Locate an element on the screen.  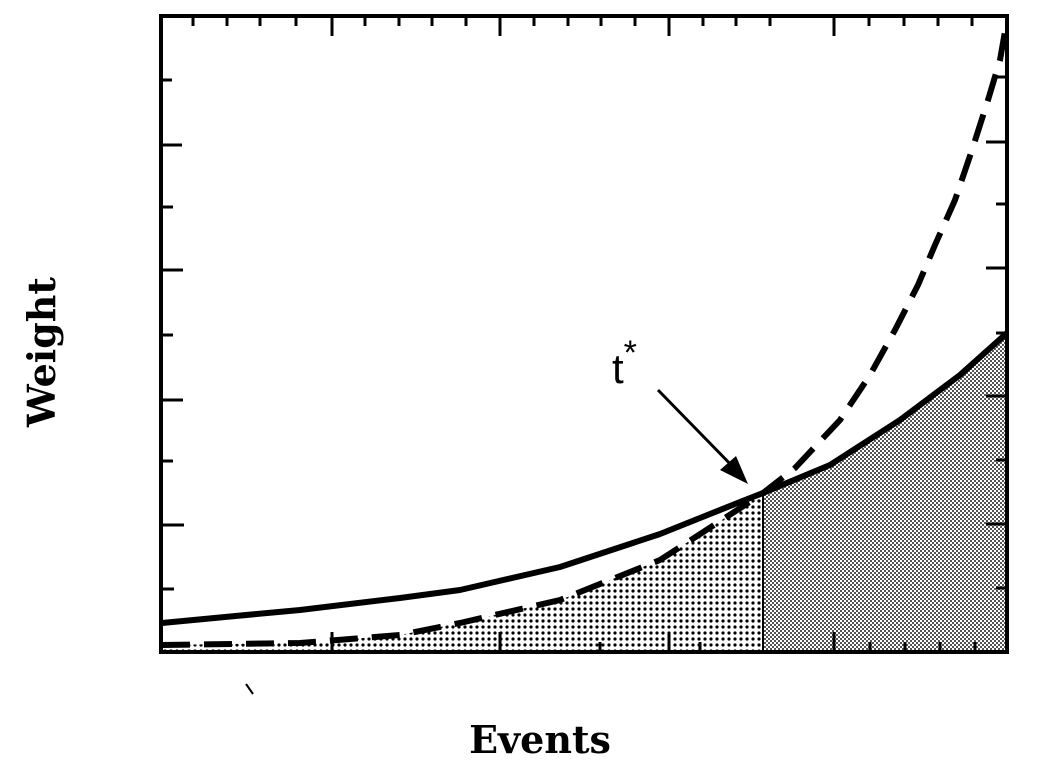
t-star-annotation: t* is located at coordinates (624, 363).